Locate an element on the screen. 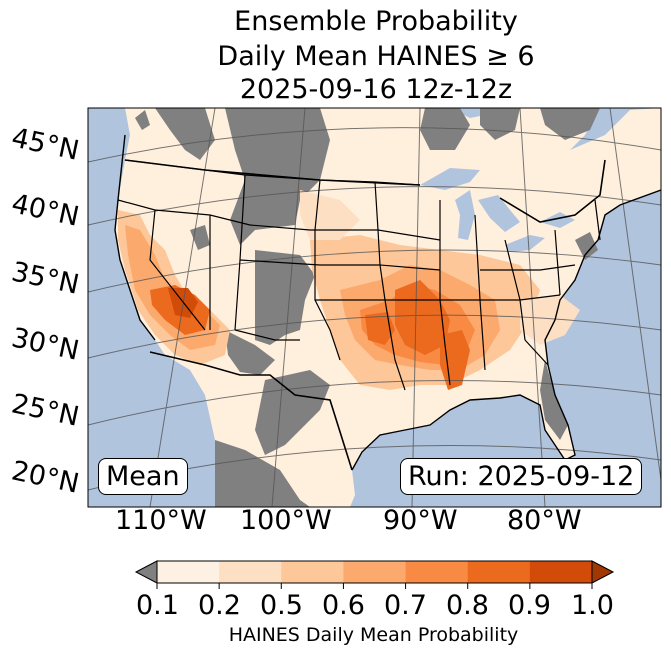 This screenshot has width=671, height=658. cbar-tick-1: 0.2 is located at coordinates (219, 605).